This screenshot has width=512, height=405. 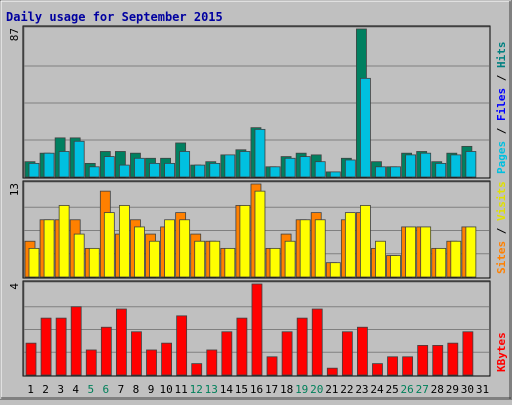 What do you see at coordinates (136, 389) in the screenshot?
I see `x-tick-label: 8` at bounding box center [136, 389].